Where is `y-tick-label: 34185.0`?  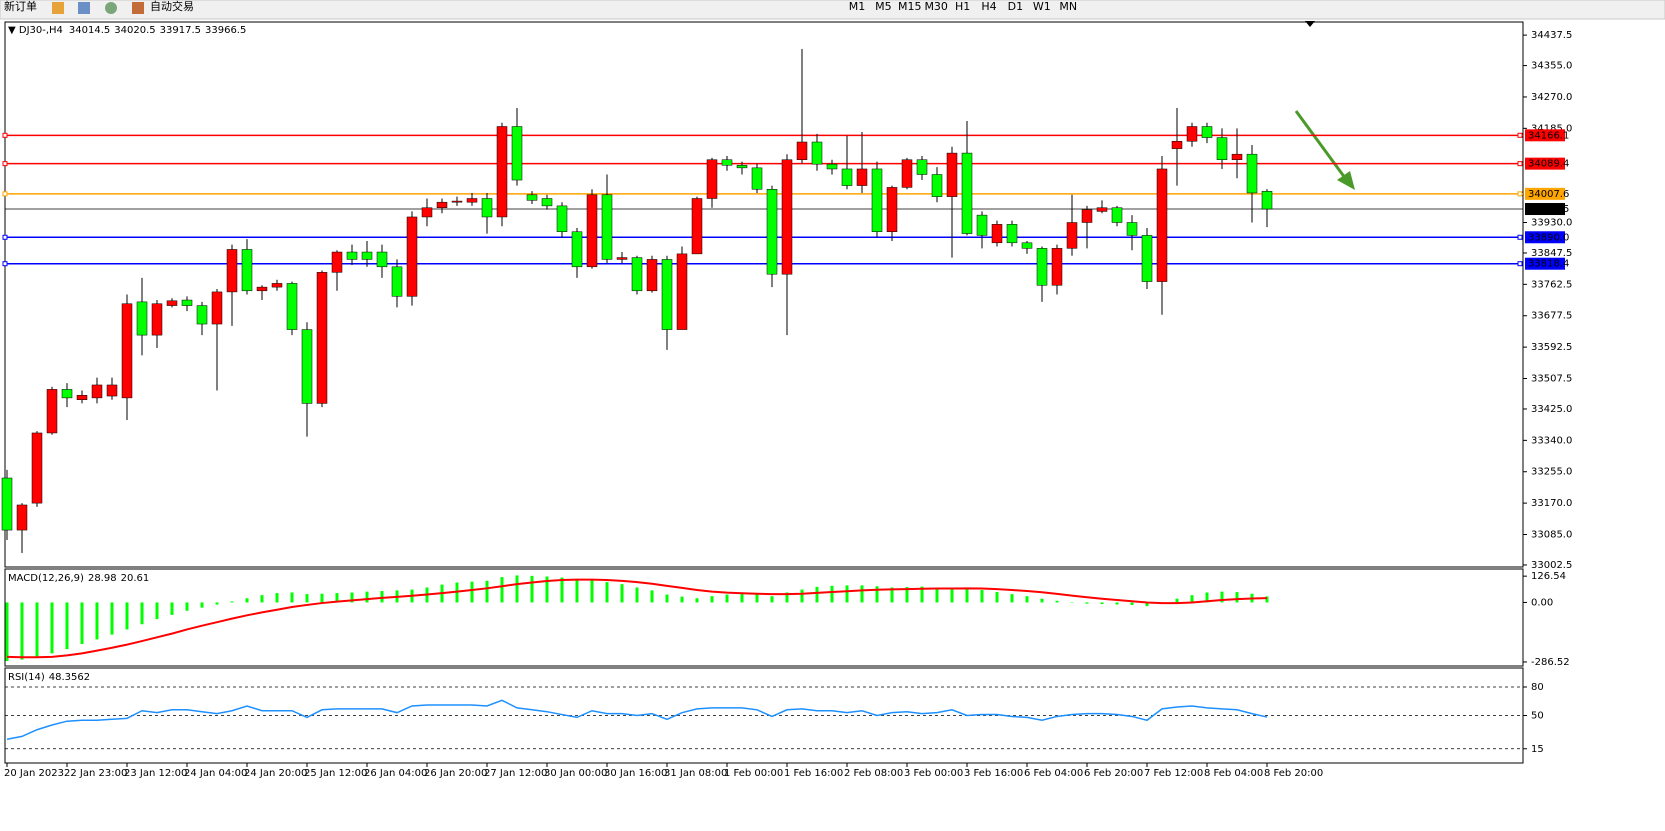
y-tick-label: 34185.0 is located at coordinates (1551, 128).